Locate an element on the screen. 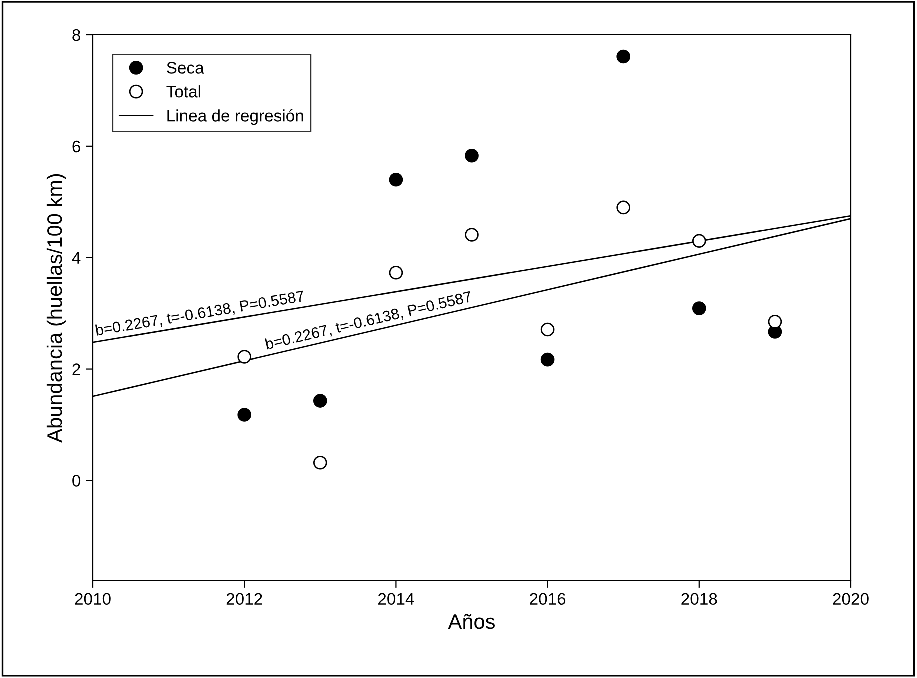  x-tick-label: 2014 is located at coordinates (396, 599).